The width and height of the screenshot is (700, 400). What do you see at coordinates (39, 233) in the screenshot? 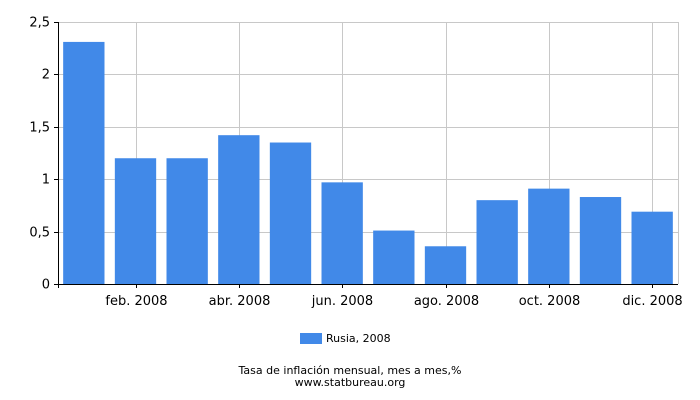
I see `y-tick-label: 0,5` at bounding box center [39, 233].